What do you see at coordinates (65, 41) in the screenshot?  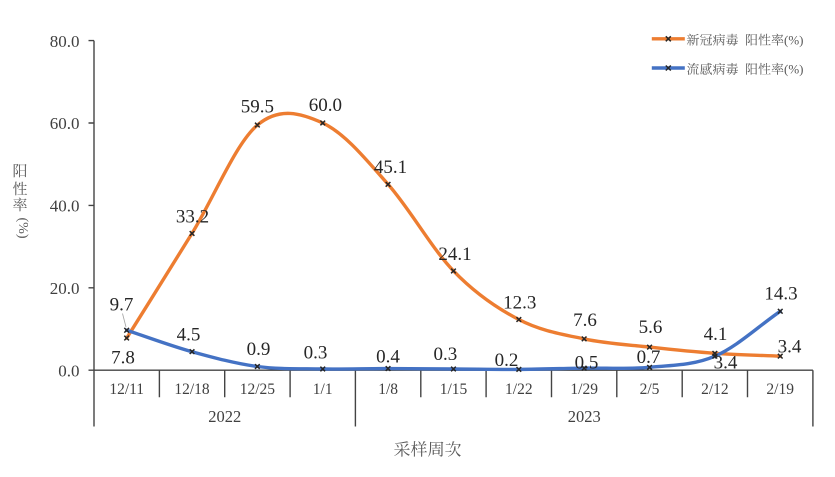 I see `svg-text: 80.0` at bounding box center [65, 41].